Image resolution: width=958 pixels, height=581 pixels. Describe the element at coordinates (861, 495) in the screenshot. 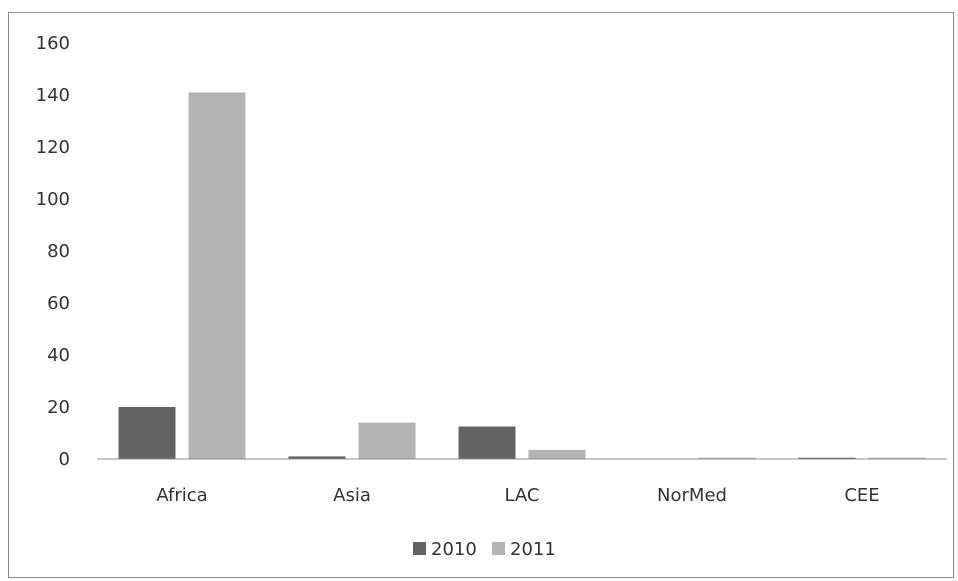

I see `x-category-label: CEE` at that location.